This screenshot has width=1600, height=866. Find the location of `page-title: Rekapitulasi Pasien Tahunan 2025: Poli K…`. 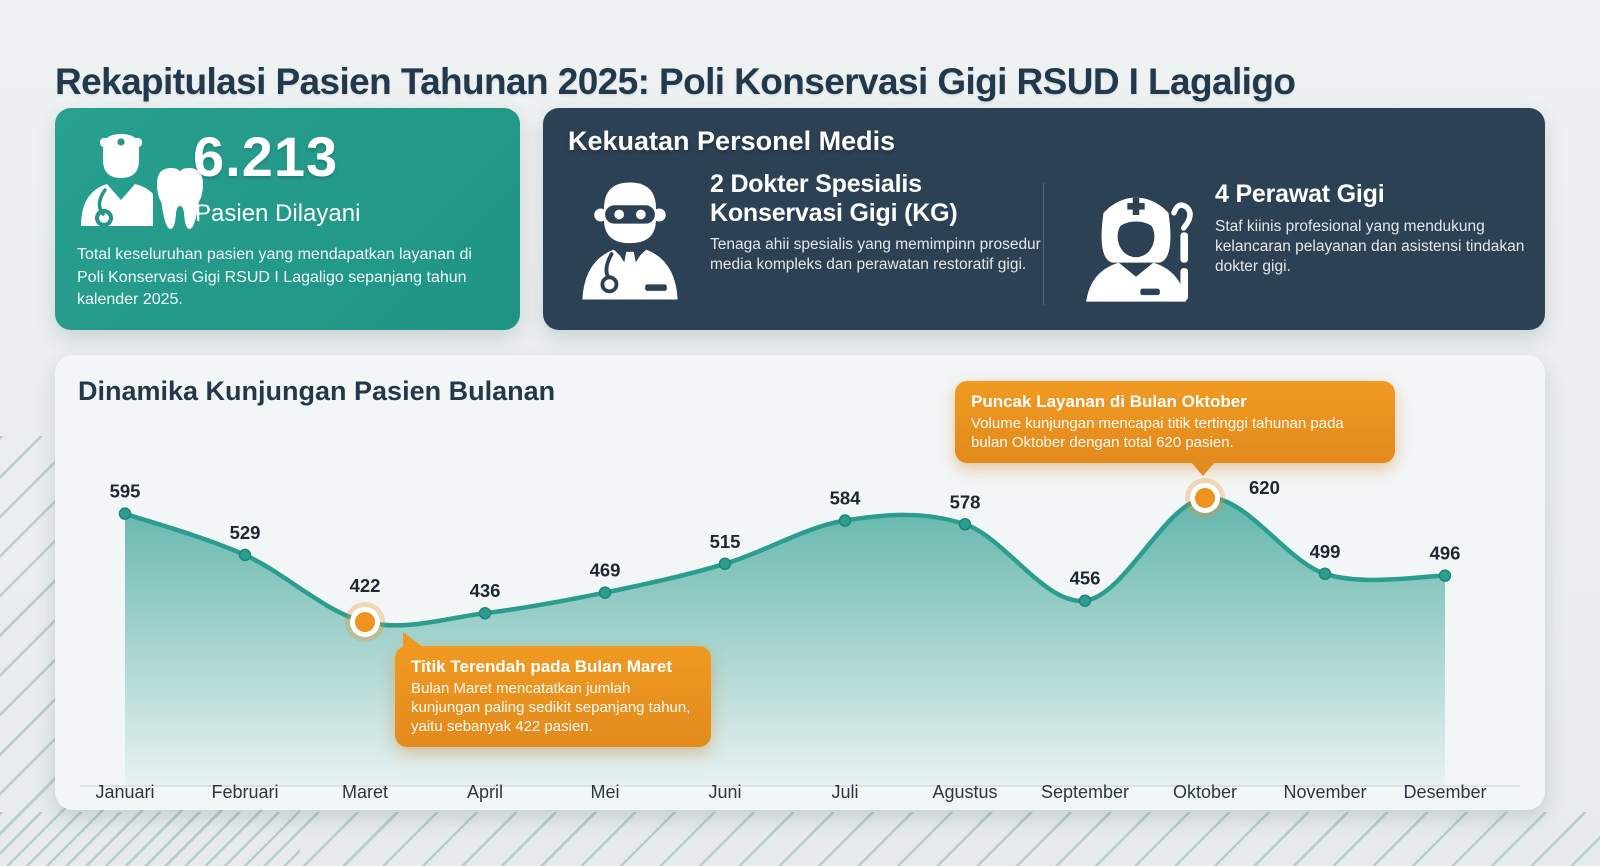

page-title: Rekapitulasi Pasien Tahunan 2025: Poli K… is located at coordinates (675, 81).